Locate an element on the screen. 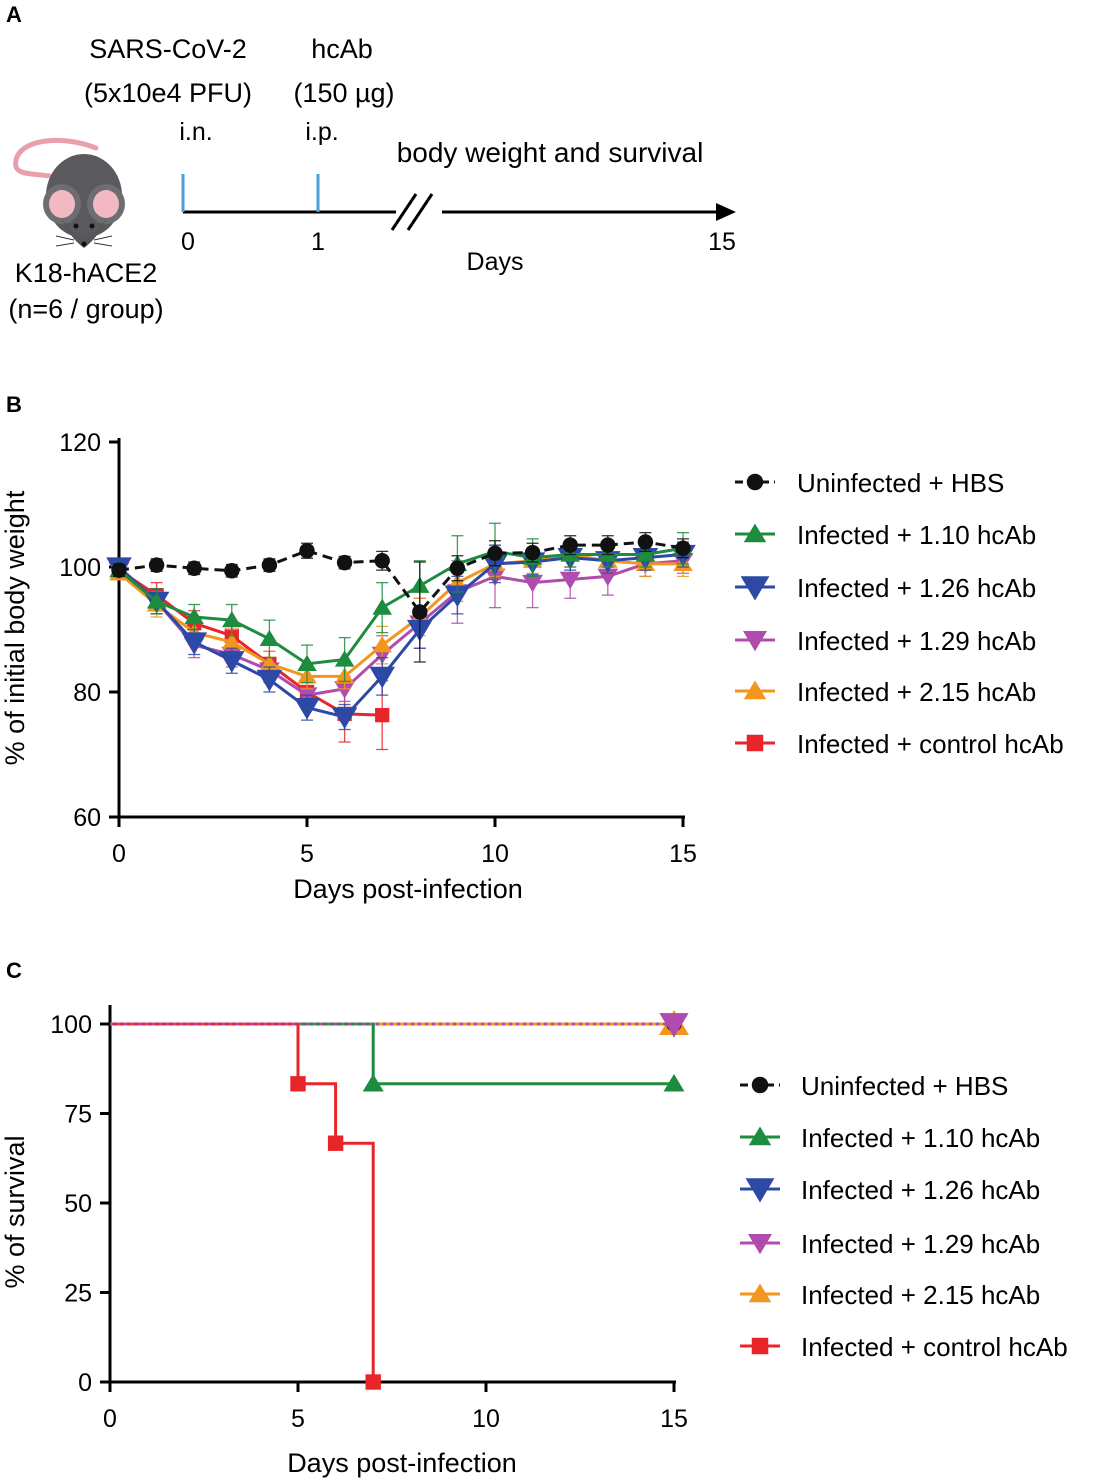  series-ab129 is located at coordinates (399, 1025).